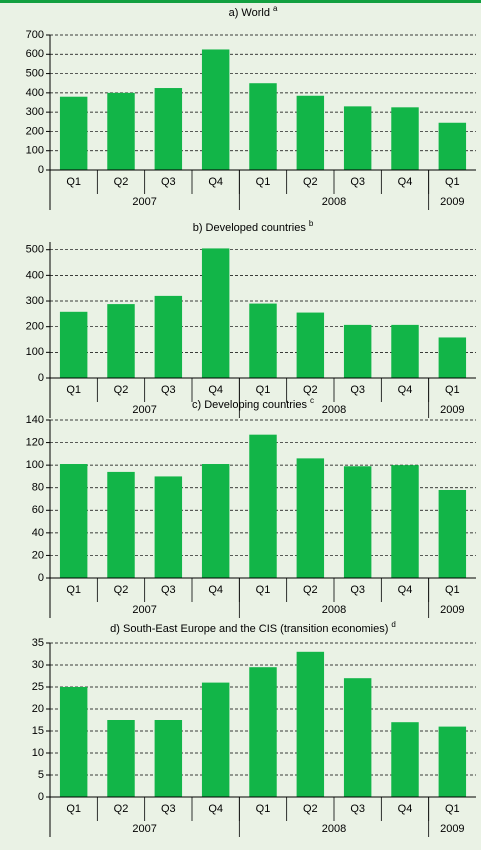 The height and width of the screenshot is (850, 481). I want to click on panel-title: b) Developed countries b, so click(253, 226).